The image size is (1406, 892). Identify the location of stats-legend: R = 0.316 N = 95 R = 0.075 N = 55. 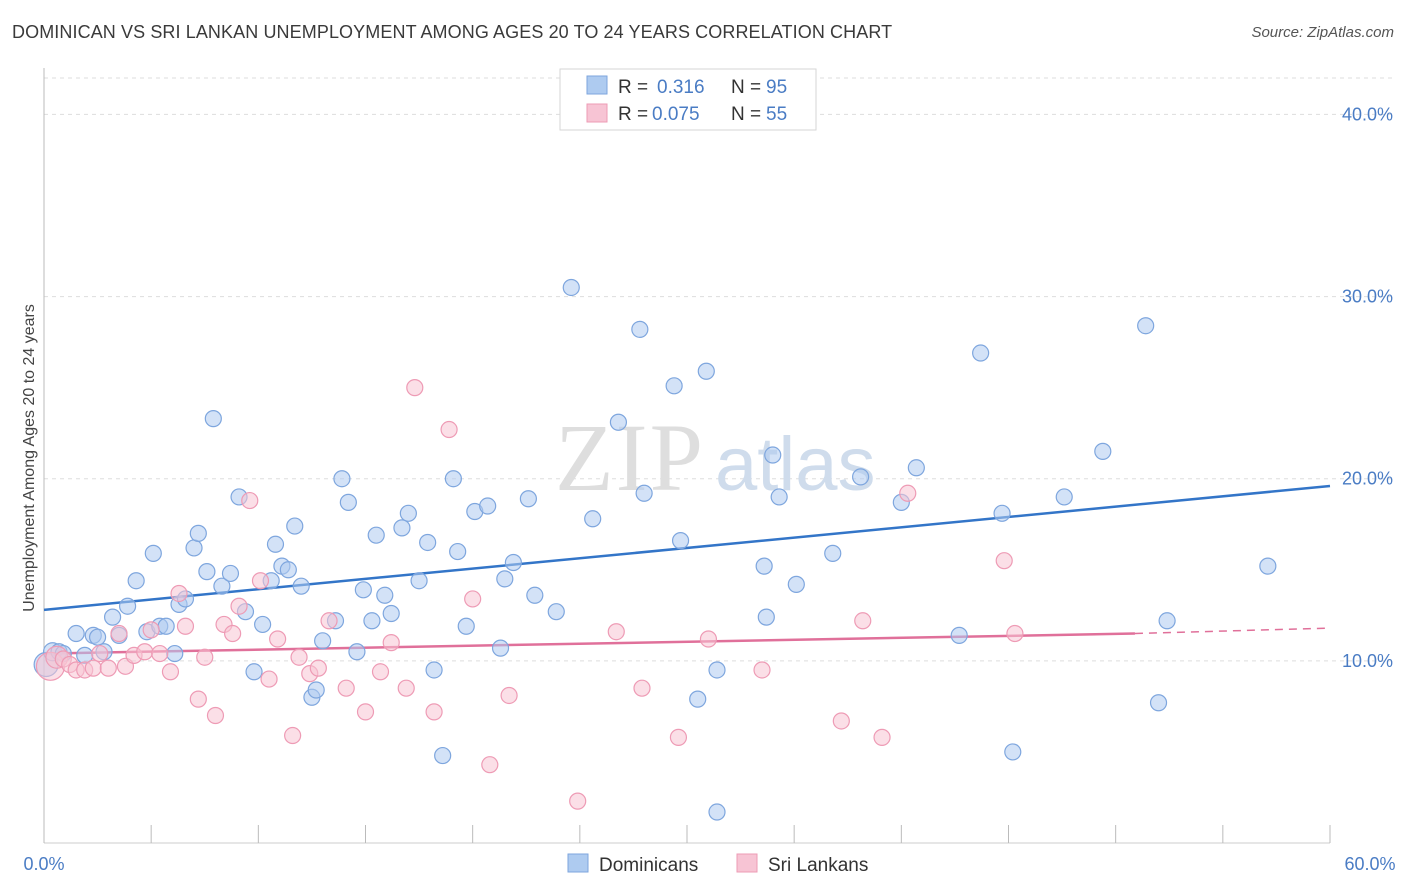
(688, 99).